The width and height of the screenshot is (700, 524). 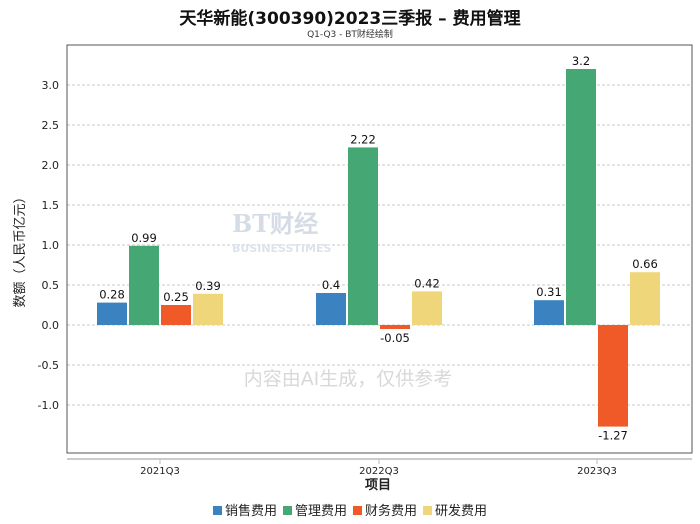 I want to click on y-tick-label: -0.5, so click(x=48, y=365).